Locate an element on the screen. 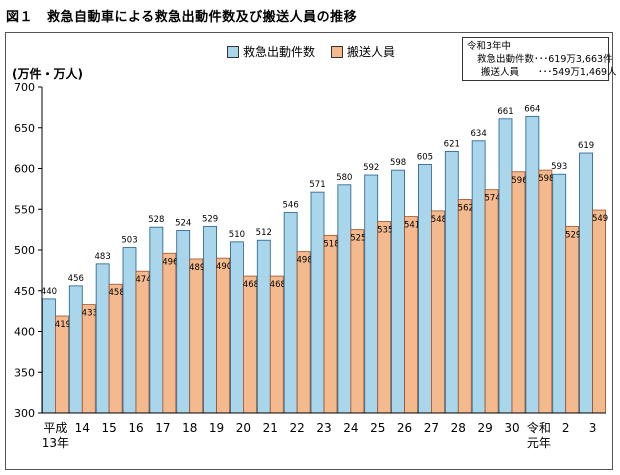 The image size is (620, 475). y-tick-label: 550 is located at coordinates (24, 209).